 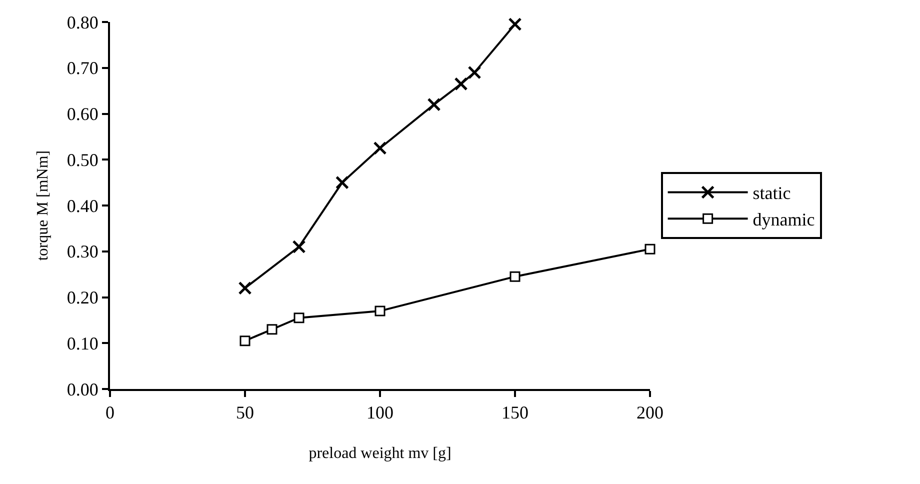 What do you see at coordinates (771, 193) in the screenshot?
I see `legend-label: static` at bounding box center [771, 193].